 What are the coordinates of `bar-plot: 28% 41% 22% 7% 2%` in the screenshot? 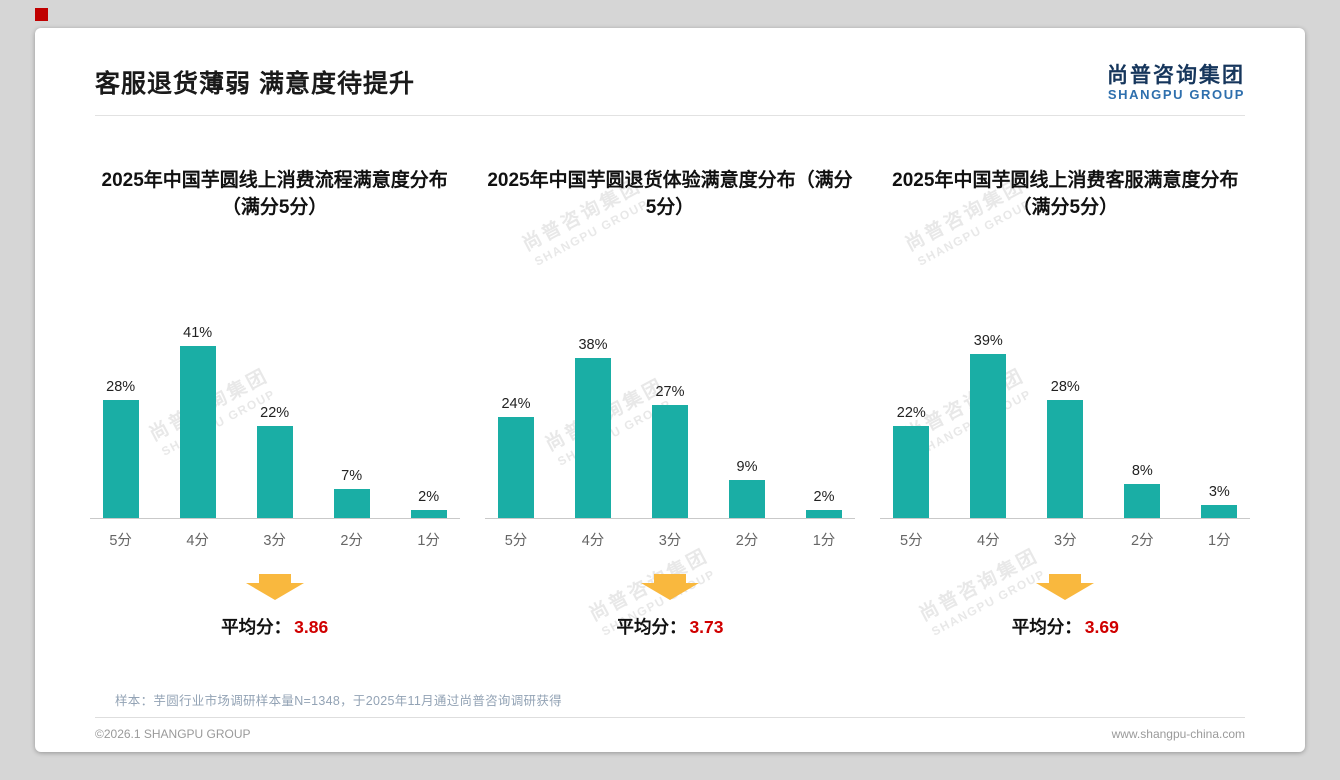 It's located at (274, 404).